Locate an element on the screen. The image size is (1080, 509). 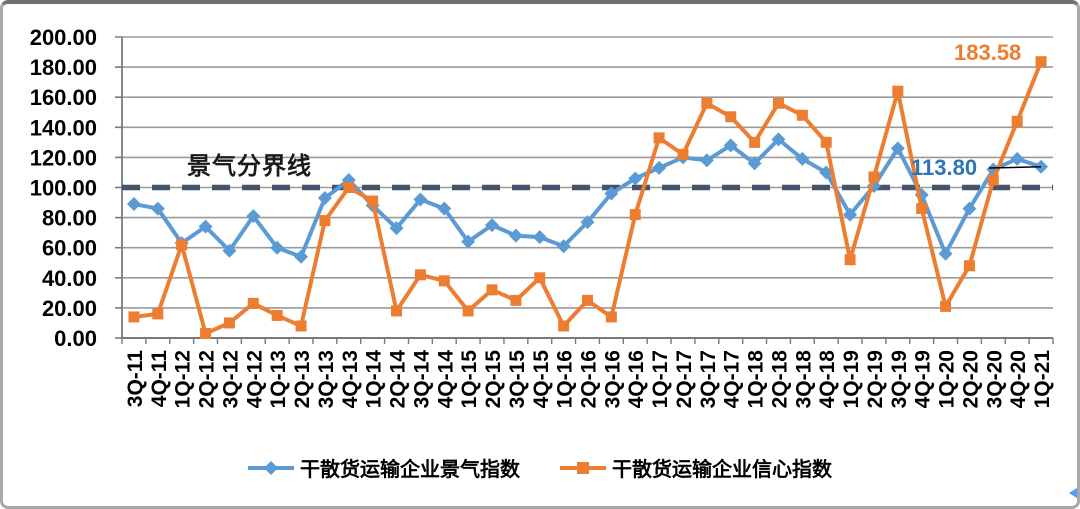
legend-item-prosperity-index: 干散货运输企业景气指数 is located at coordinates (384, 467).